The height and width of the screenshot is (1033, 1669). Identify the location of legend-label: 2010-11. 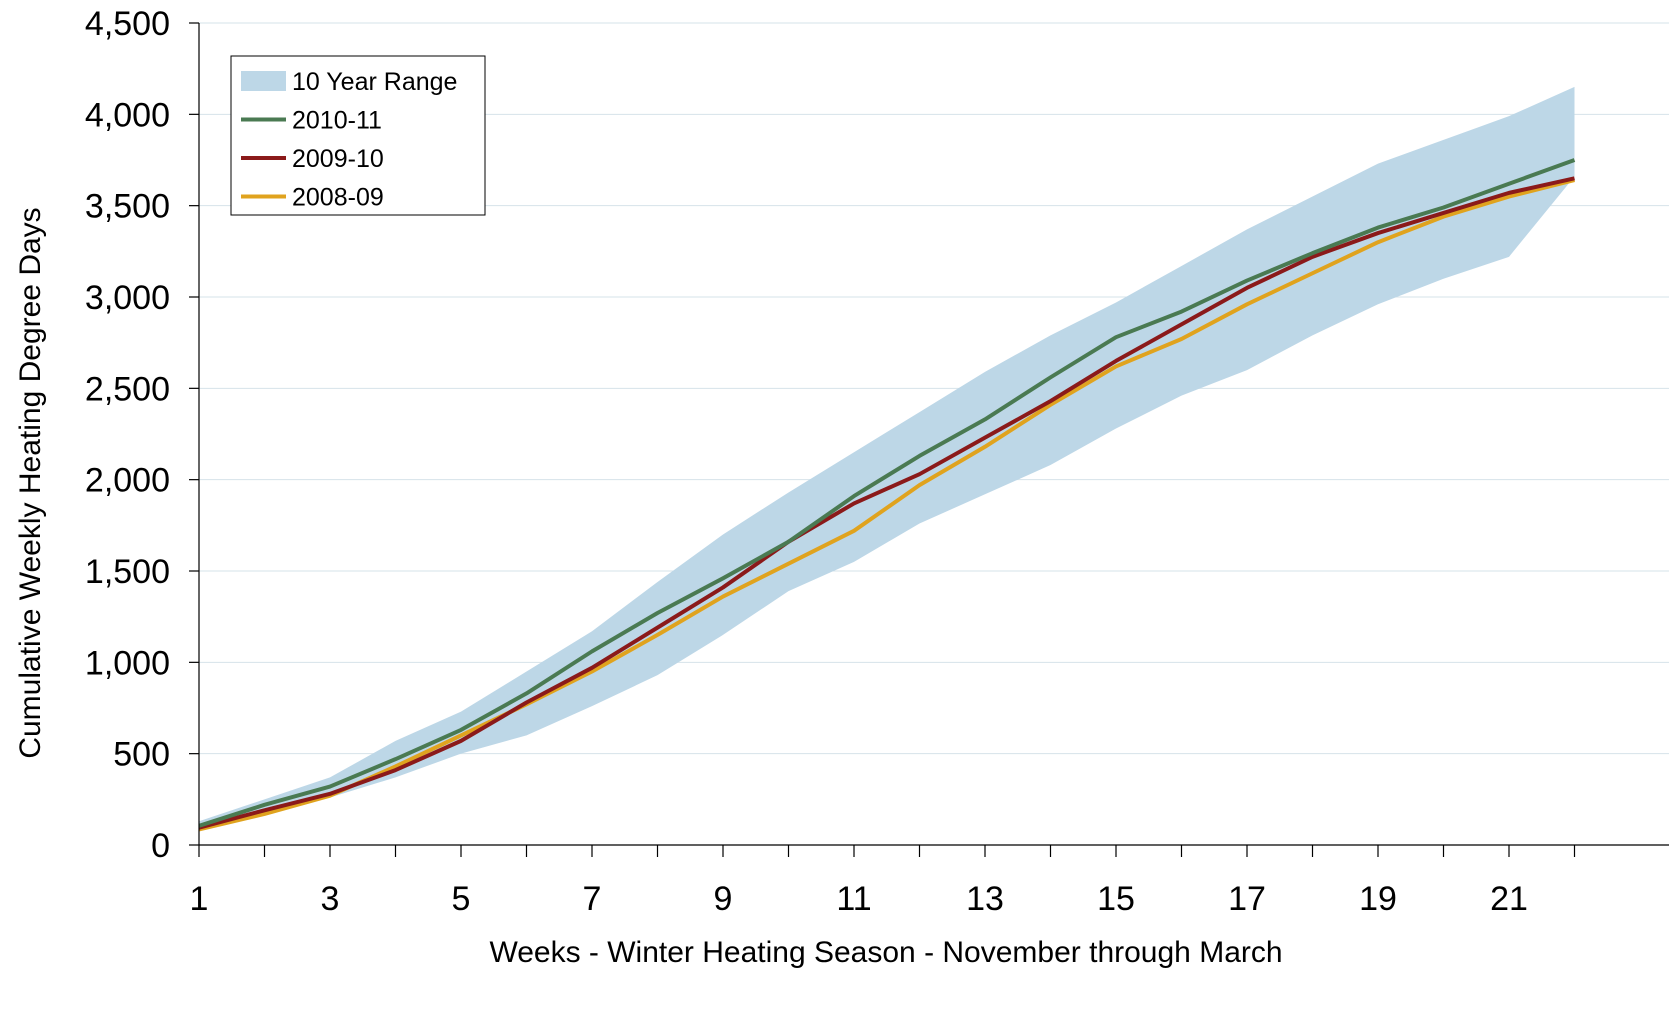
(337, 121).